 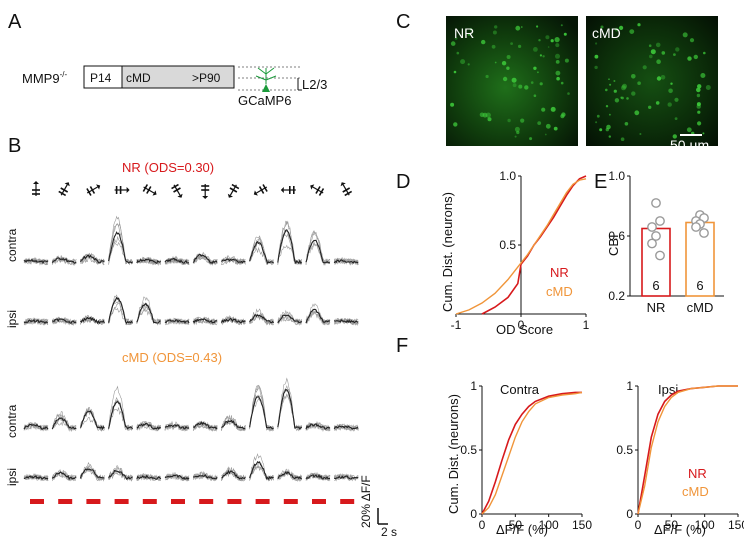 I want to click on y-tick-label: 0.6, so click(x=616, y=236).